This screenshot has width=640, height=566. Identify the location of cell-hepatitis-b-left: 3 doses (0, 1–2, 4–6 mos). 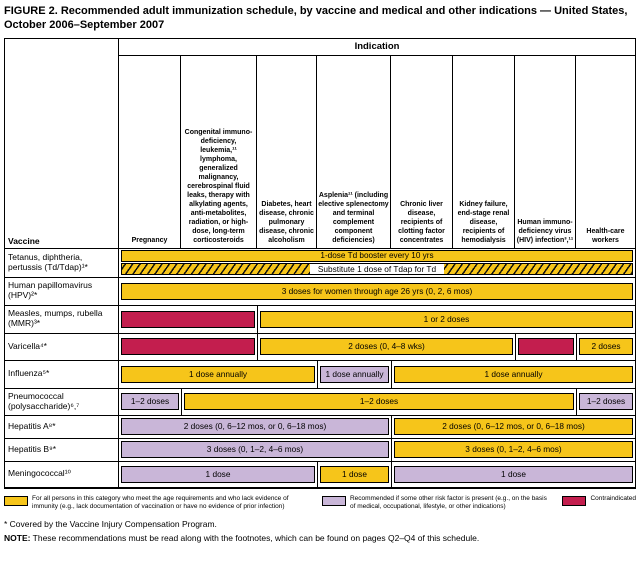
(255, 450).